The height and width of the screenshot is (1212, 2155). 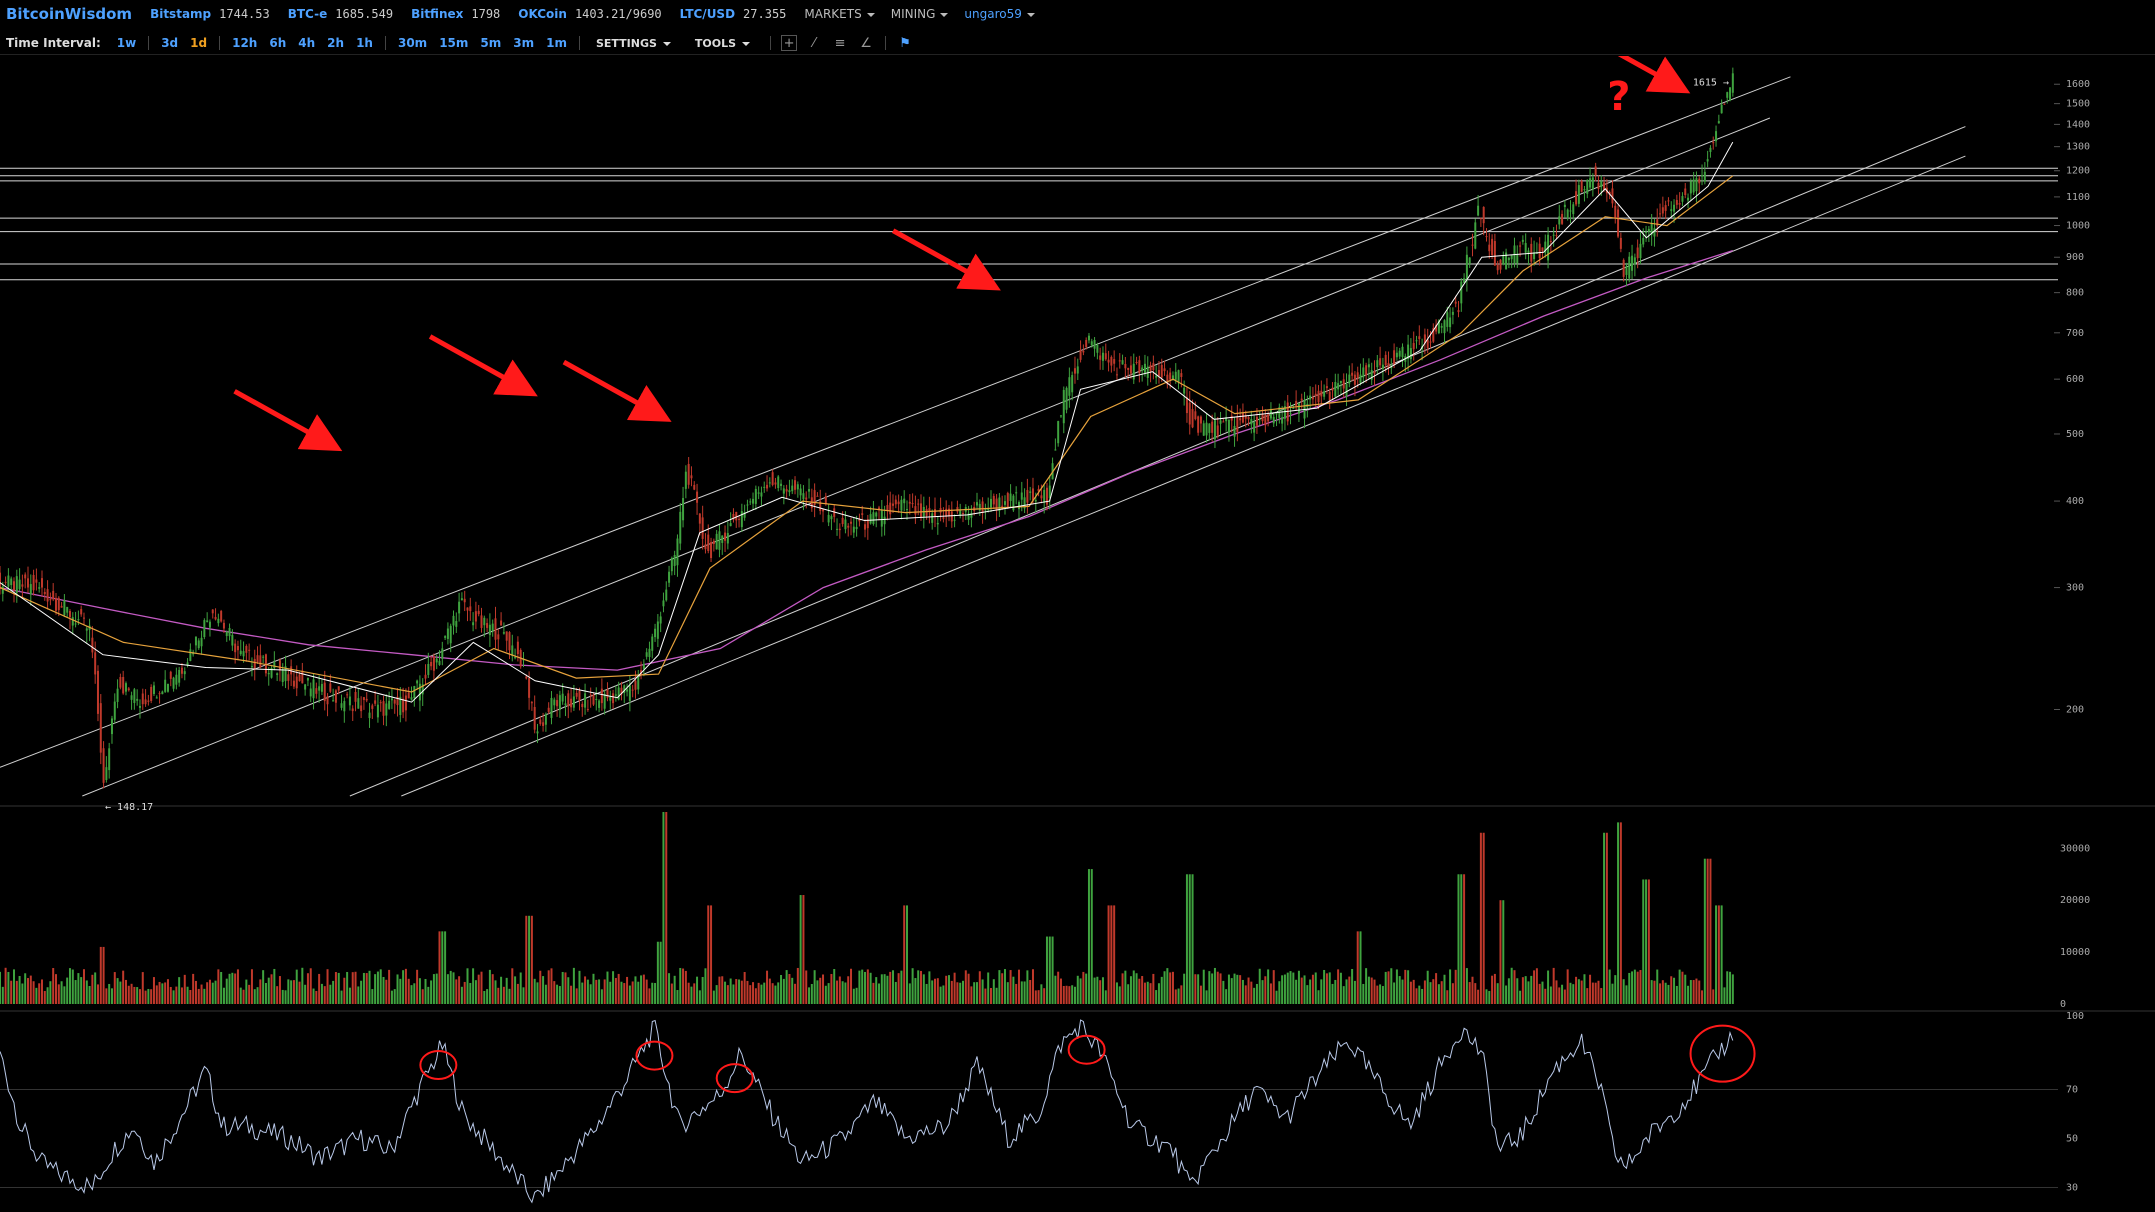 What do you see at coordinates (542, 14) in the screenshot?
I see `ticker-name: OKCoin` at bounding box center [542, 14].